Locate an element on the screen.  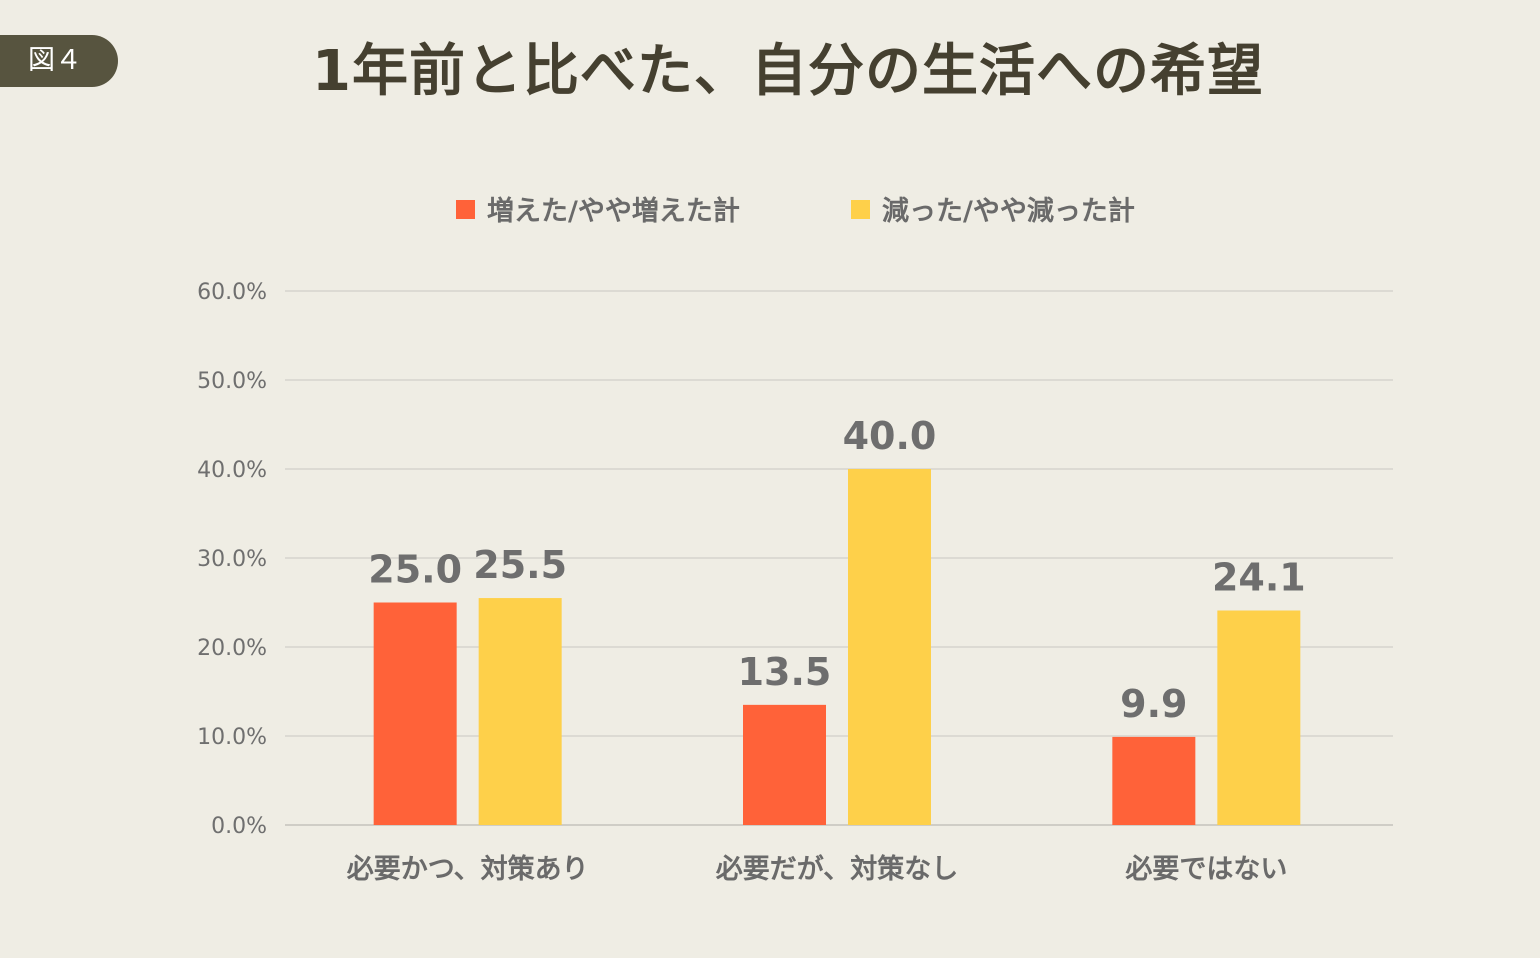
x-tick-label: 必要ではない is located at coordinates (1206, 869).